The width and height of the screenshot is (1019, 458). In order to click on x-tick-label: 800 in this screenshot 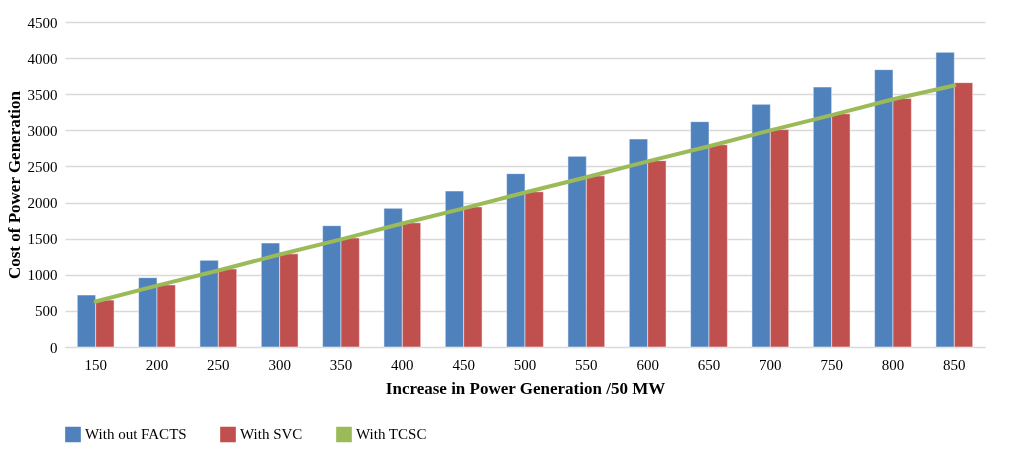, I will do `click(893, 364)`.